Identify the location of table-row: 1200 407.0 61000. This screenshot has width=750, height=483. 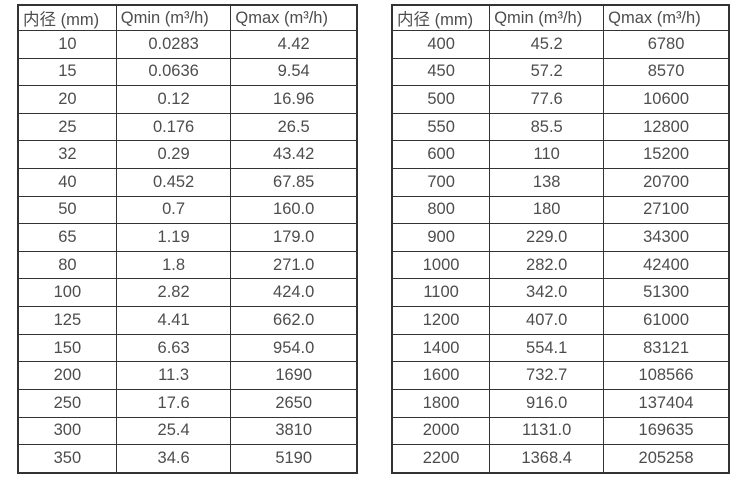
(560, 320).